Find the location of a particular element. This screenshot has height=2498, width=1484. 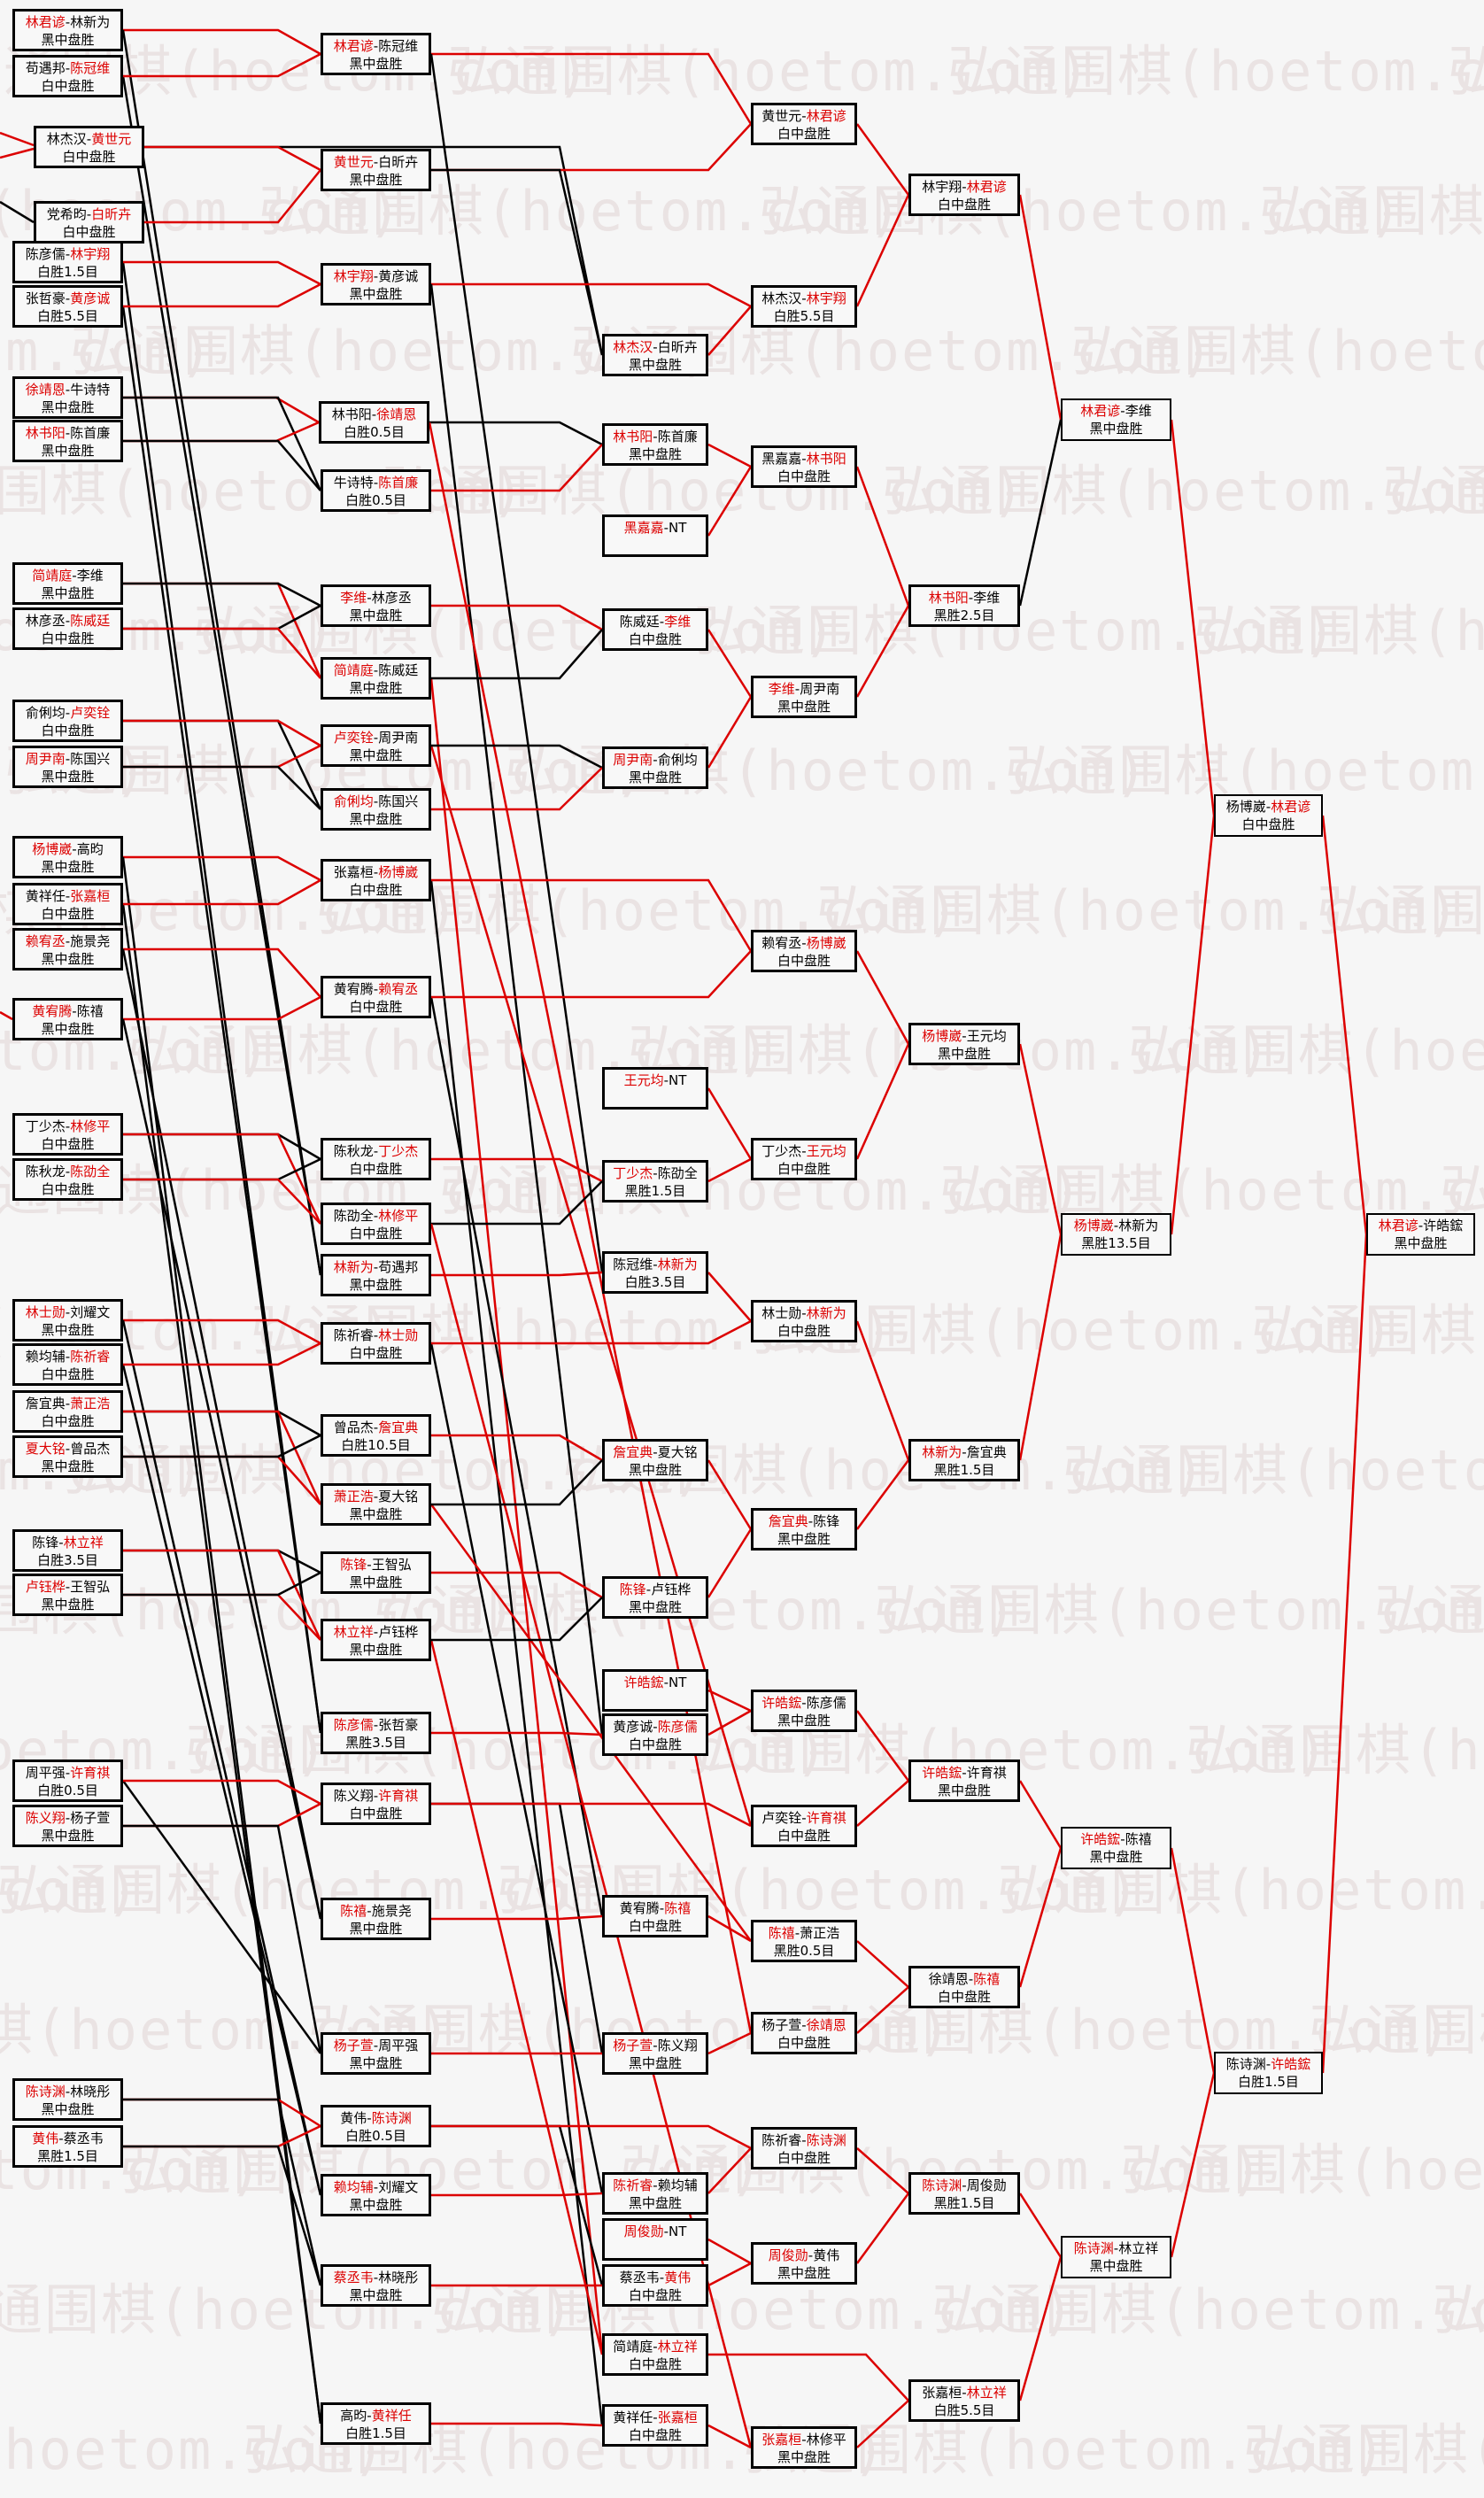

player-name: 黄伟 is located at coordinates (353, 2118).